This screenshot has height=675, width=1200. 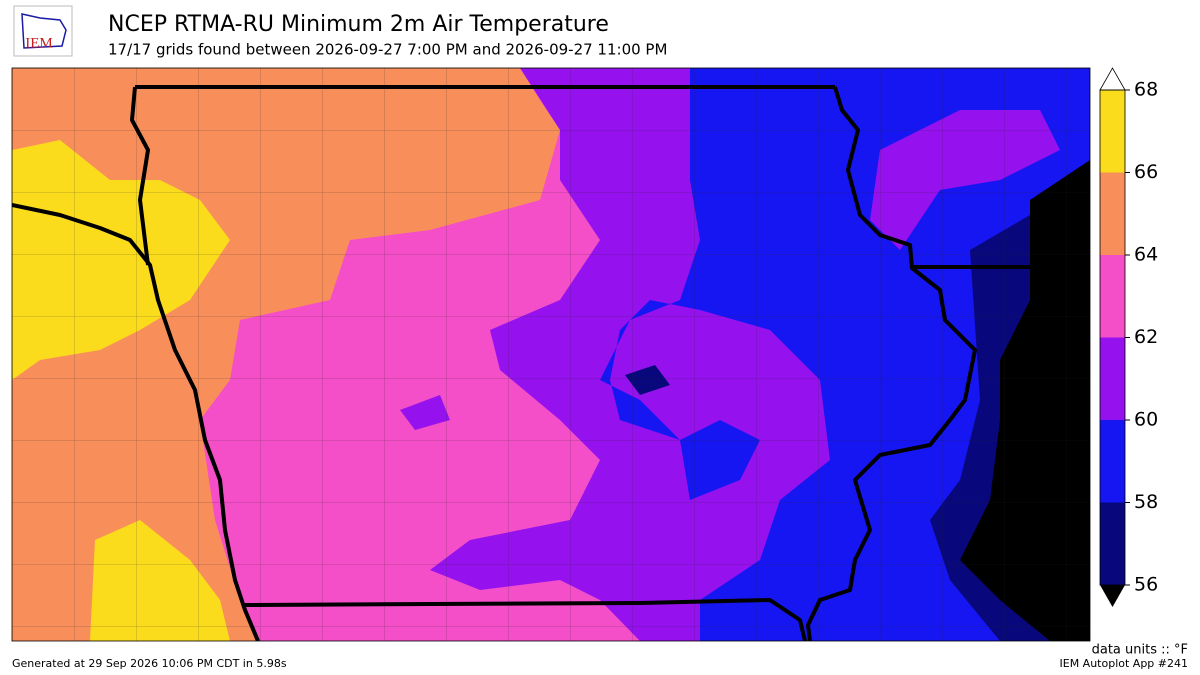 I want to click on colorbar: 56 58 60 62 64 66 68, so click(x=1128, y=337).